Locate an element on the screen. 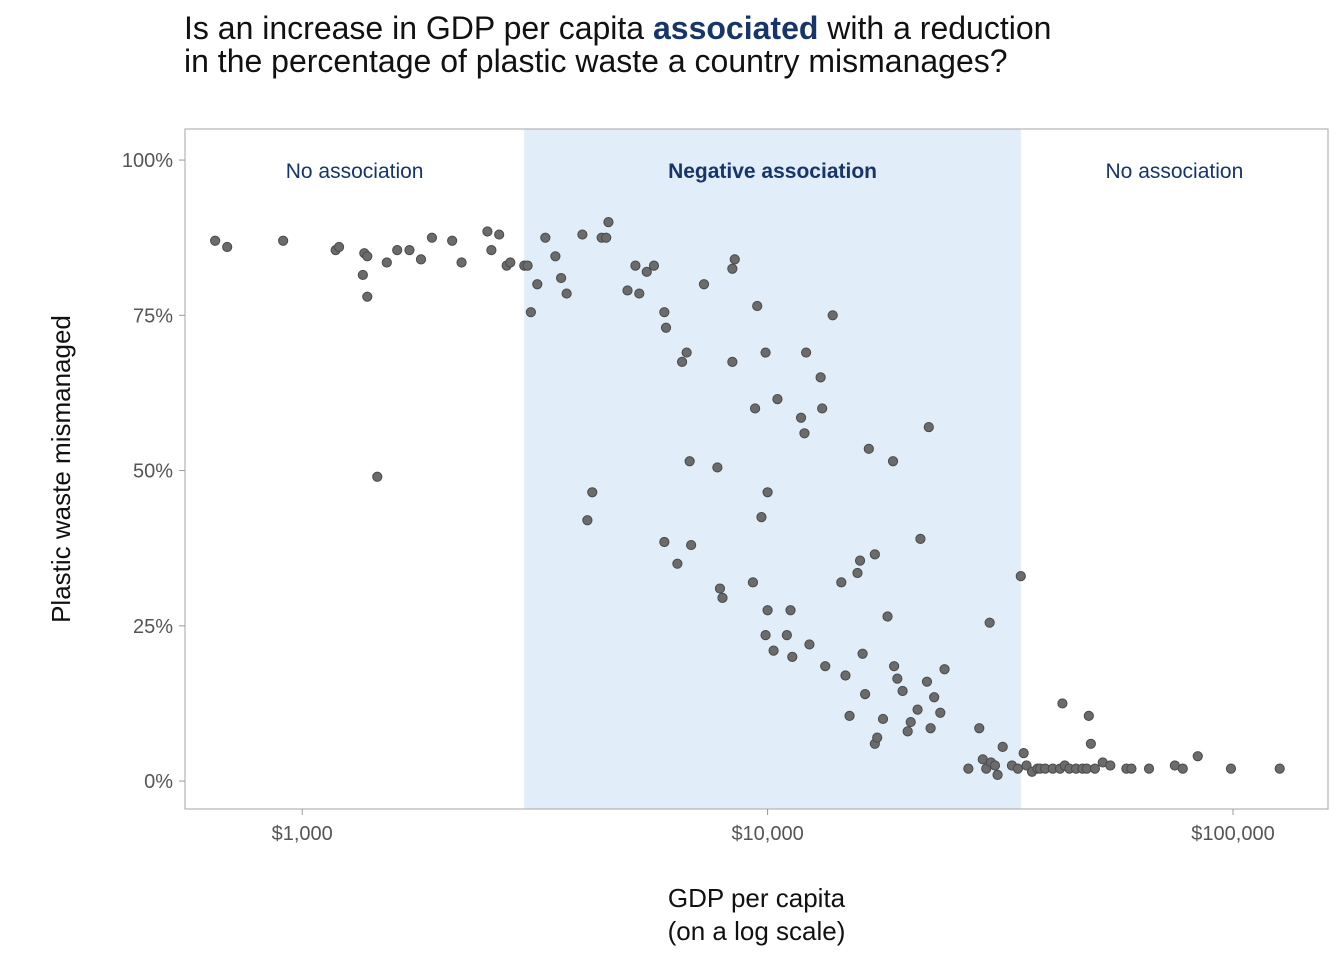 Image resolution: width=1344 pixels, height=960 pixels. x-tick-label: $1,000 is located at coordinates (302, 834).